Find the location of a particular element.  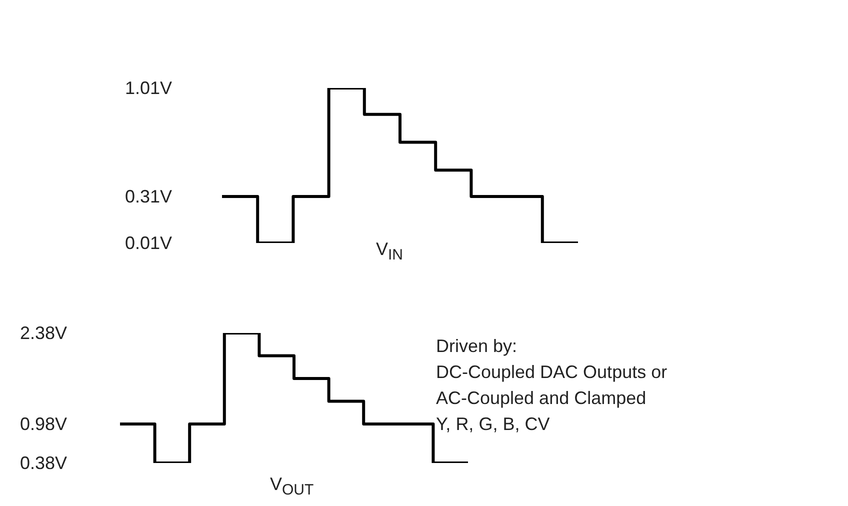

annotation: Driven by: DC-Coupled DAC Outputs or AC-Coupled and Clamped Y, R, G, B, CV is located at coordinates (552, 385).